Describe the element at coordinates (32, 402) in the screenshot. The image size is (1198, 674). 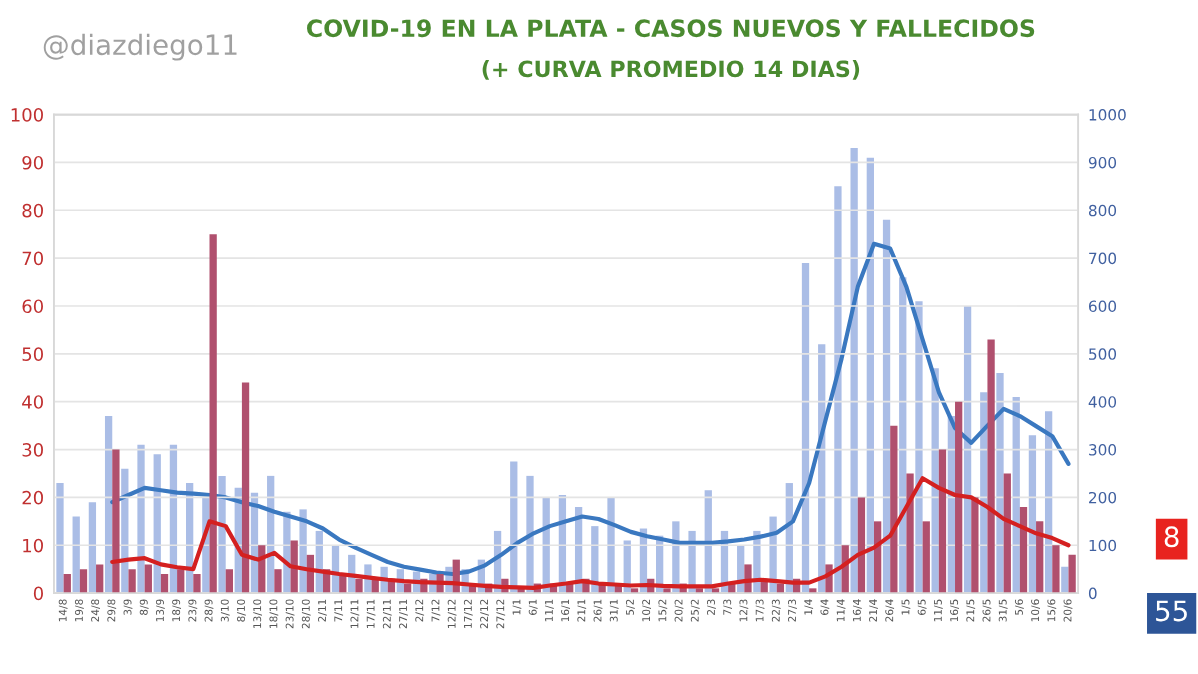
I see `y-tick-label: 40` at that location.